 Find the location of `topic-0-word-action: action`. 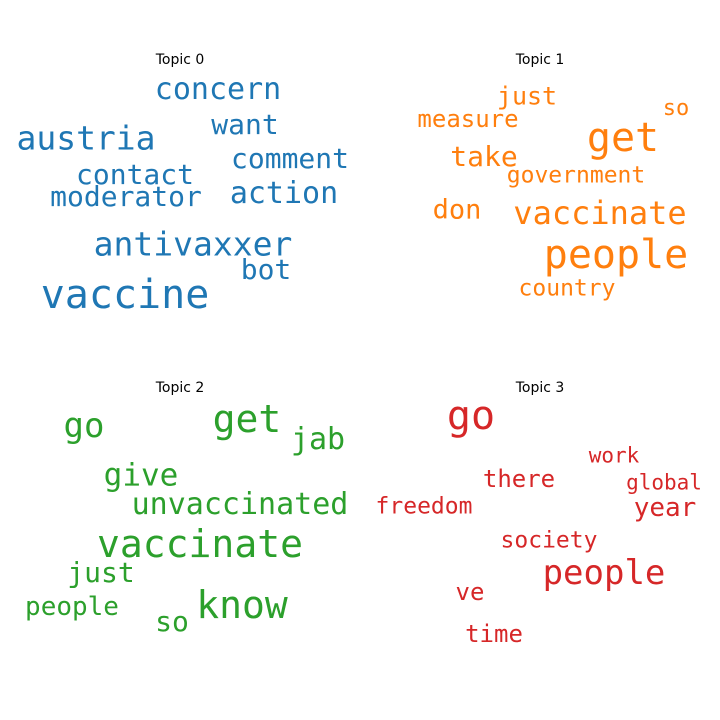

topic-0-word-action: action is located at coordinates (284, 193).